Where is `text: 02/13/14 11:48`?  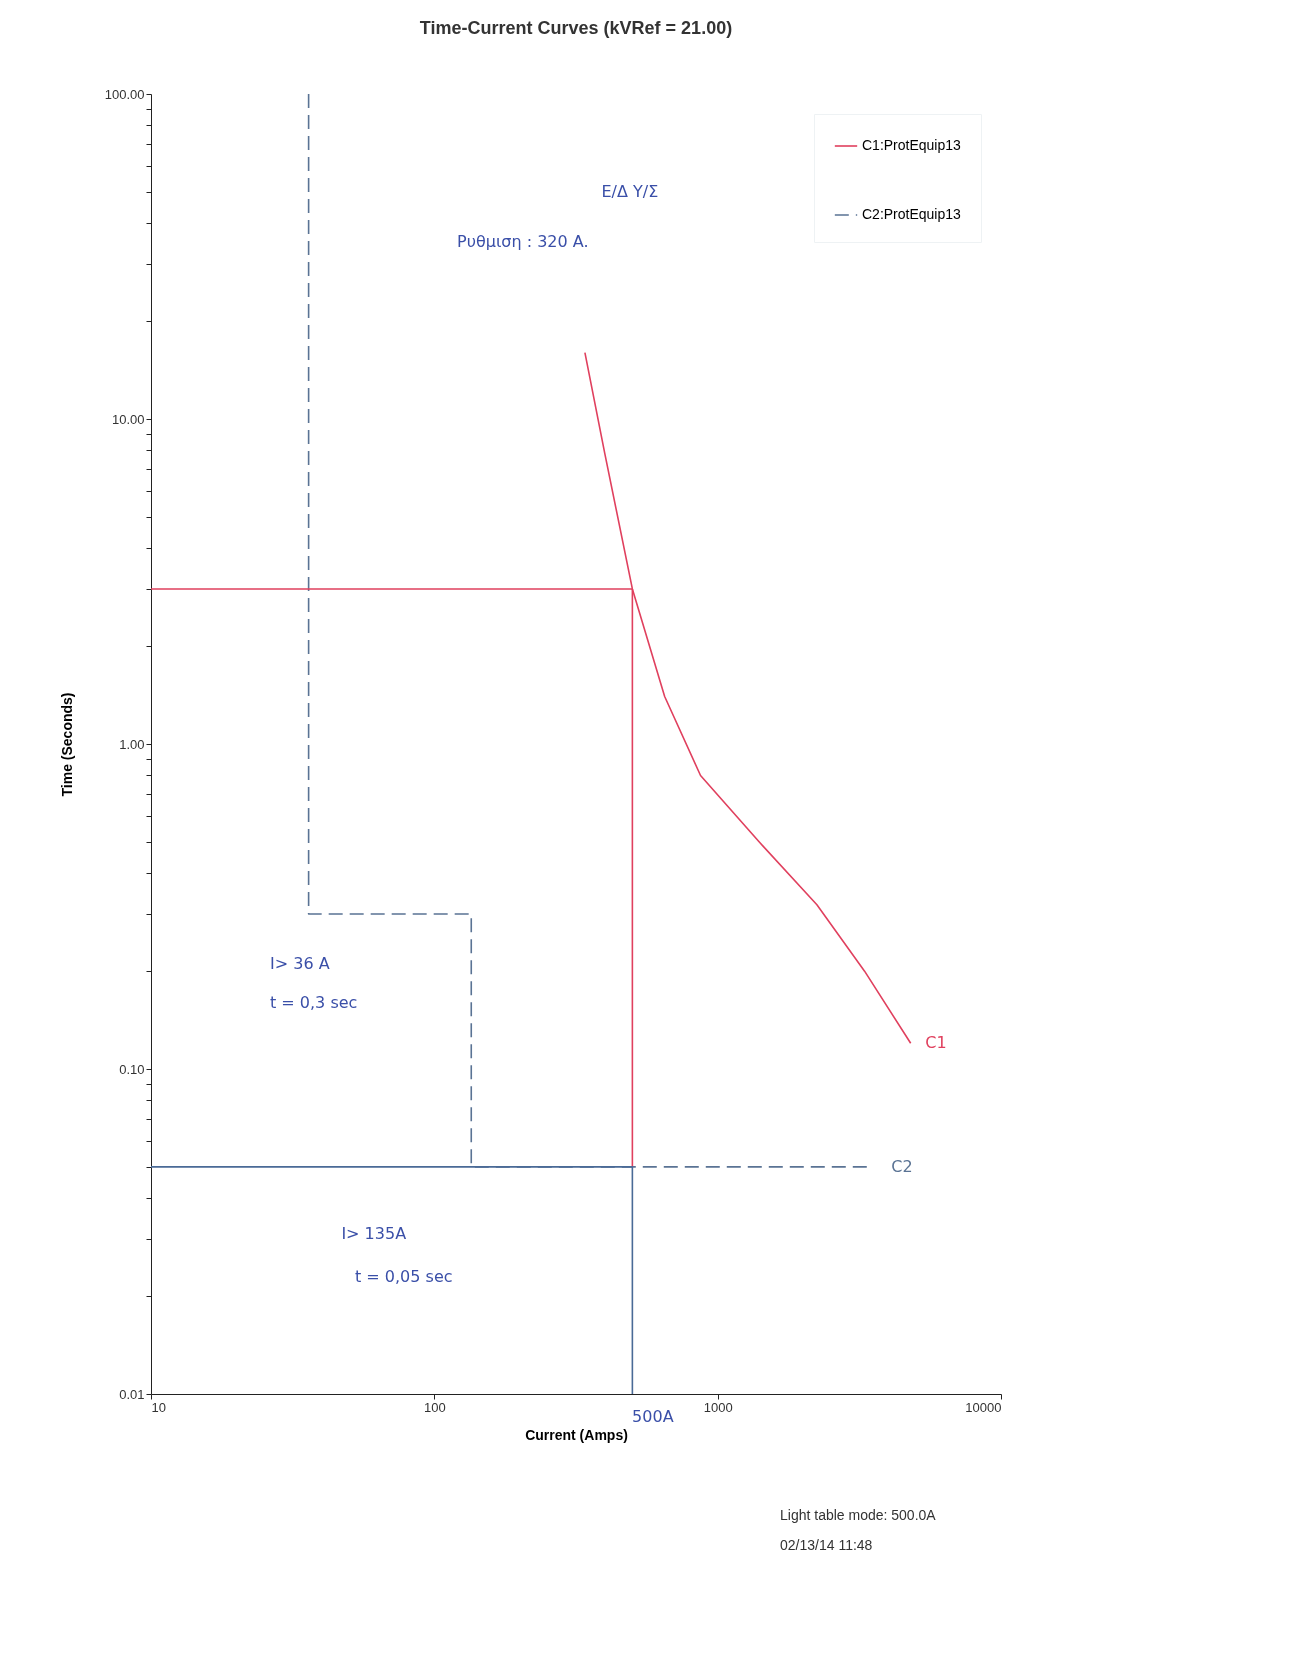 text: 02/13/14 11:48 is located at coordinates (827, 1545).